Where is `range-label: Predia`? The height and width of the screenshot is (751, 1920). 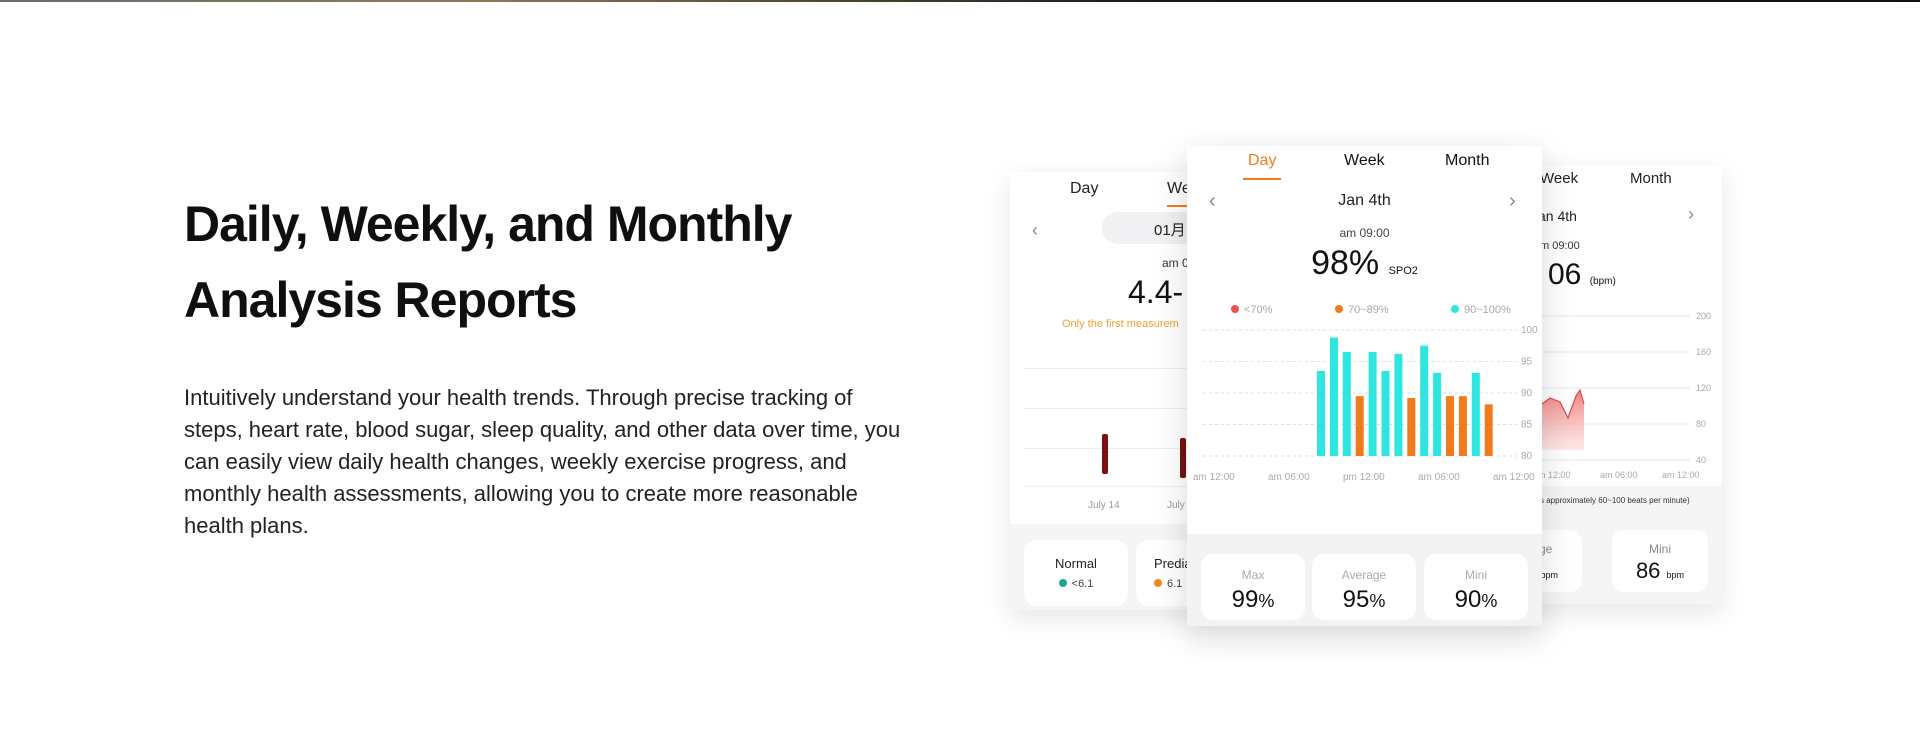
range-label: Predia is located at coordinates (1173, 563).